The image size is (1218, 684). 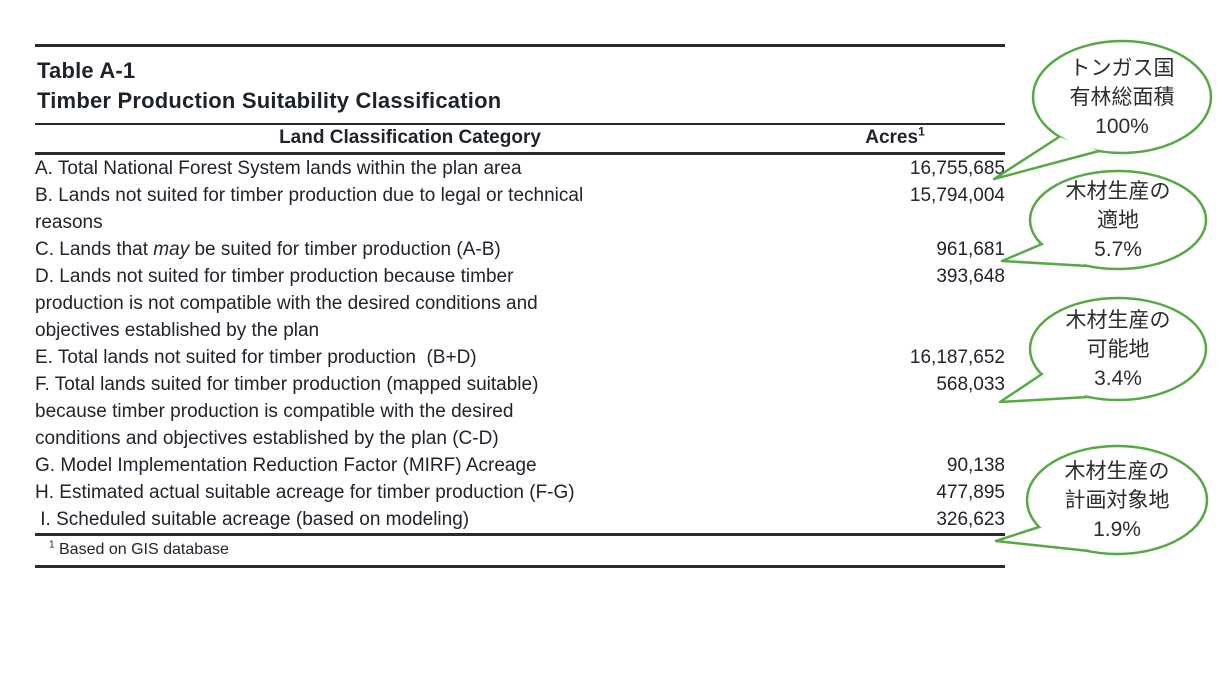 What do you see at coordinates (141, 549) in the screenshot?
I see `footnote-text: Based on GIS database` at bounding box center [141, 549].